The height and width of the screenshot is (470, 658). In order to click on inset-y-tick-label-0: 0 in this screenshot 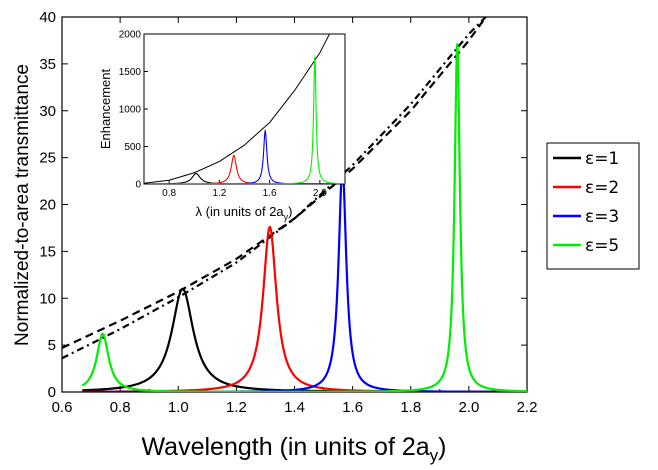, I will do `click(138, 185)`.